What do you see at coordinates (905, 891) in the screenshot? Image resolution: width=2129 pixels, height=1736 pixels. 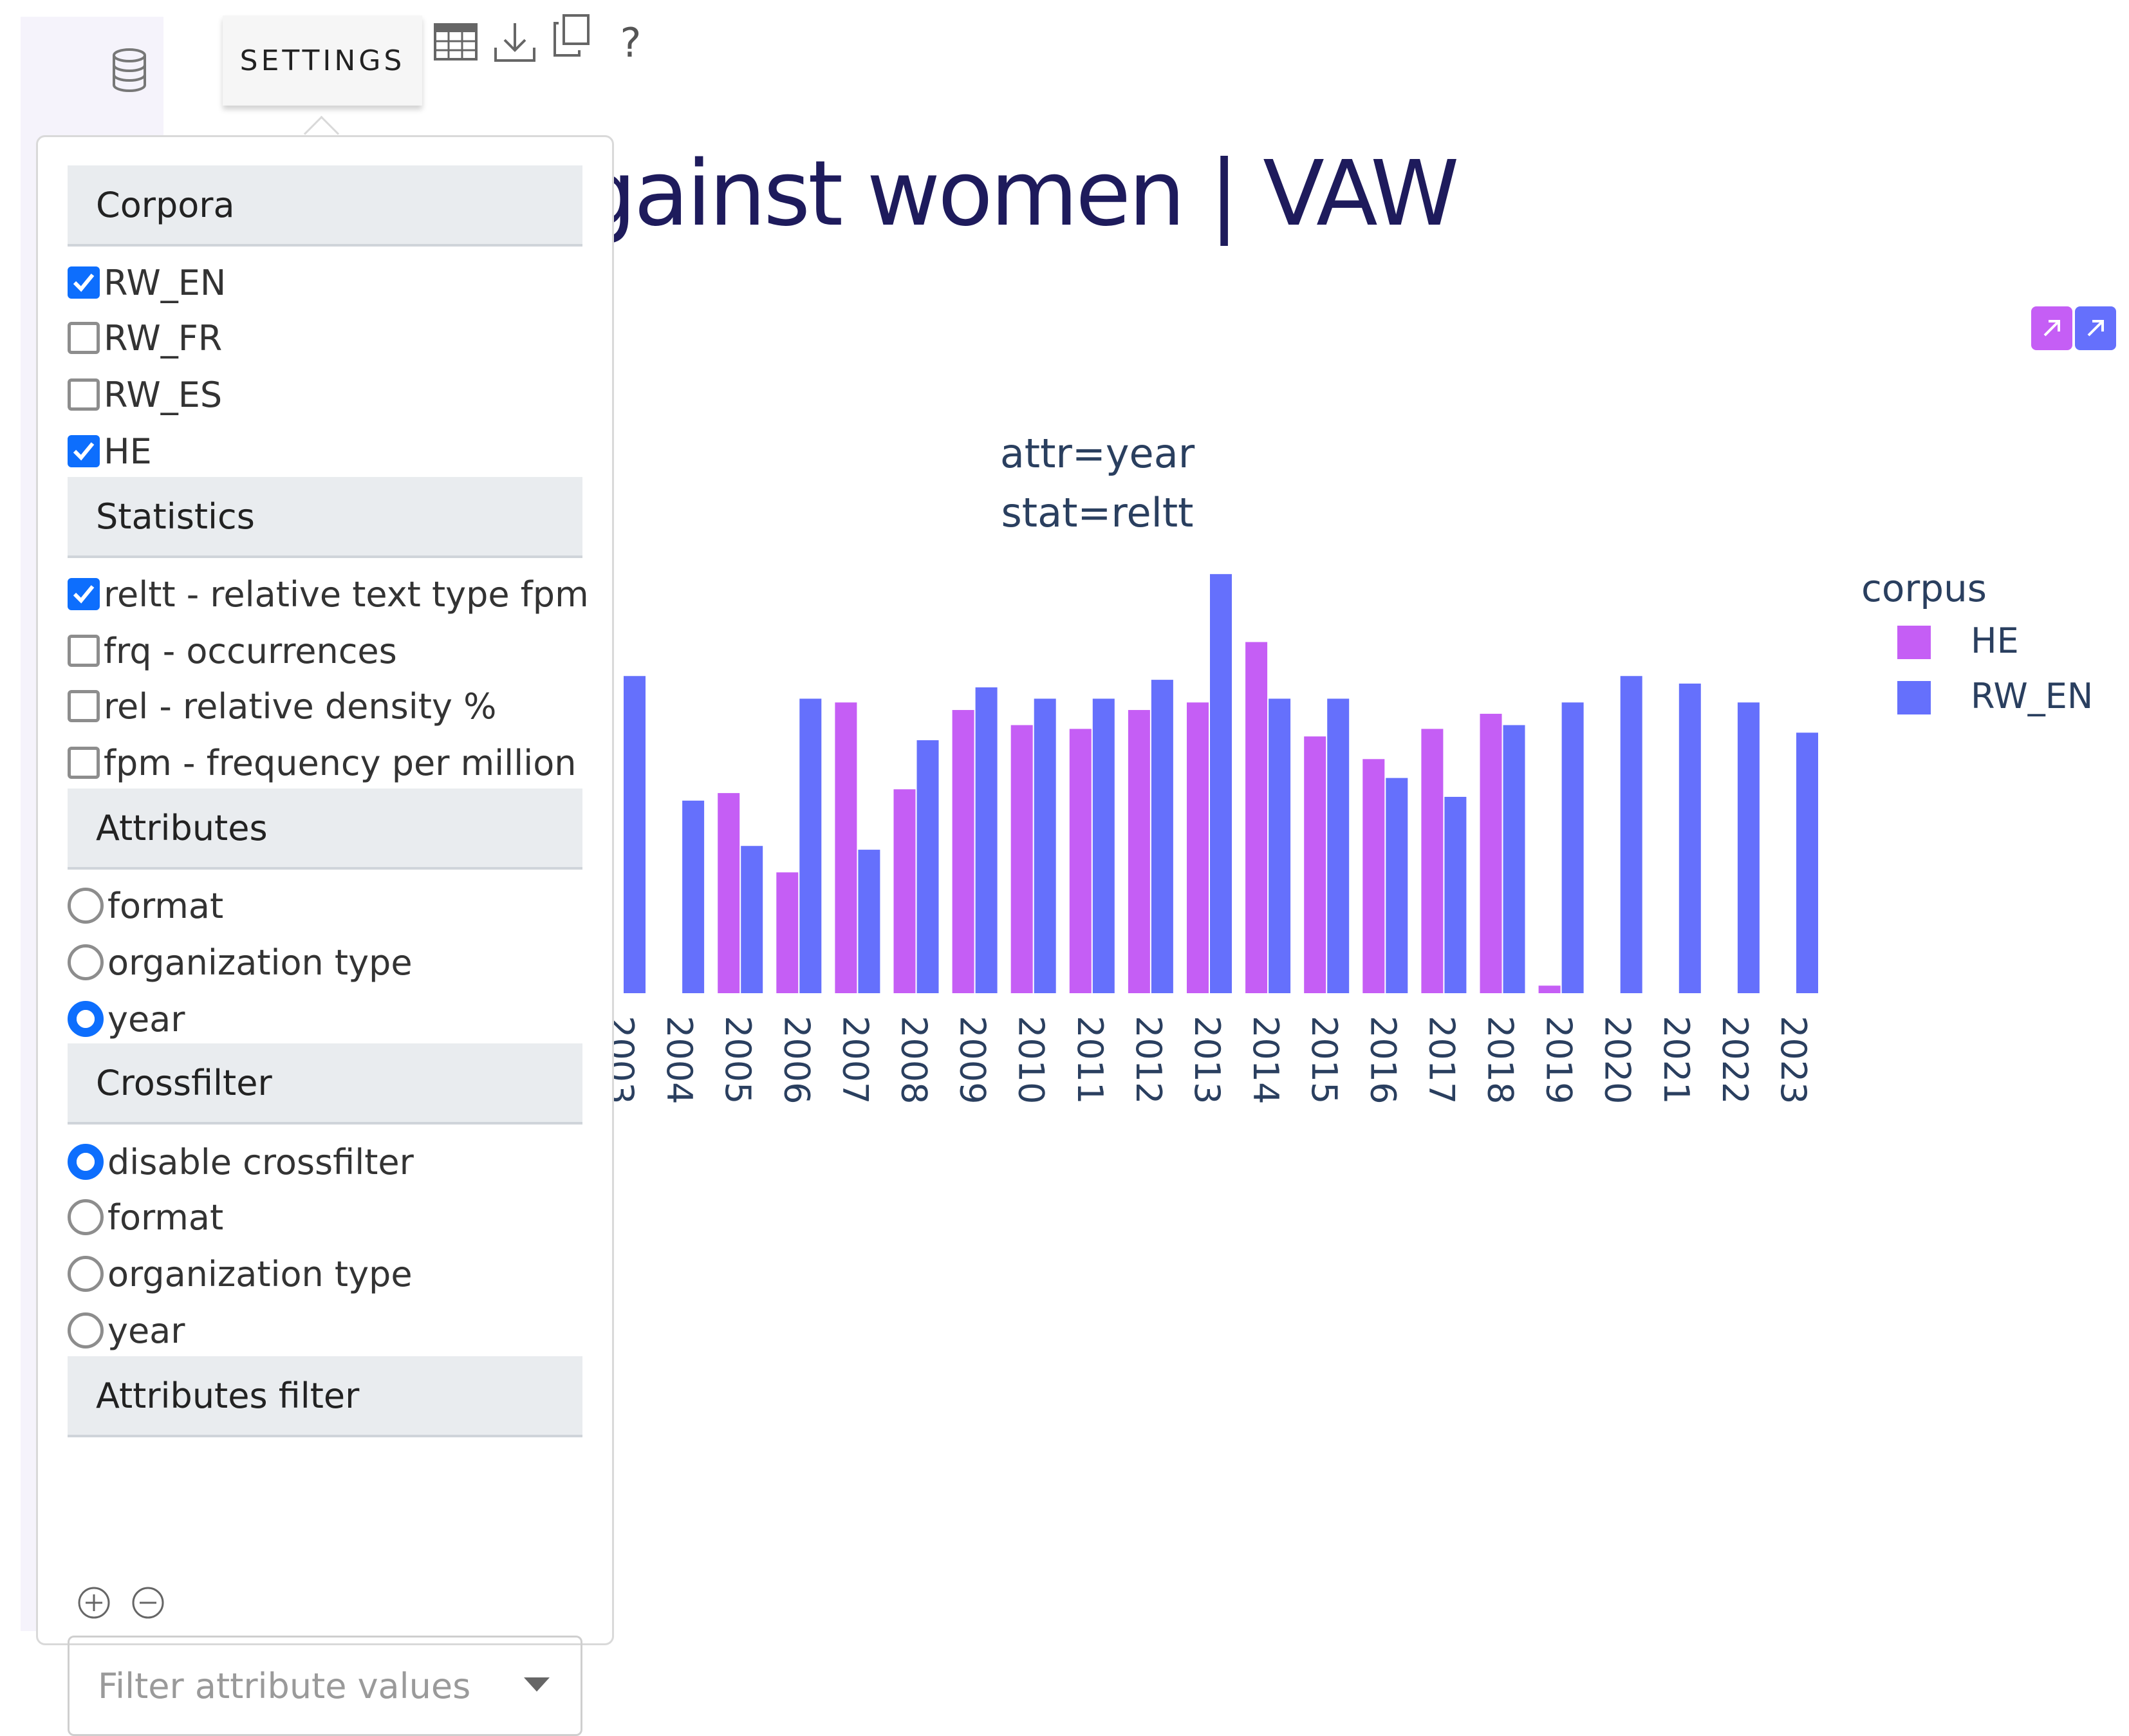 I see `bar-he-2008` at bounding box center [905, 891].